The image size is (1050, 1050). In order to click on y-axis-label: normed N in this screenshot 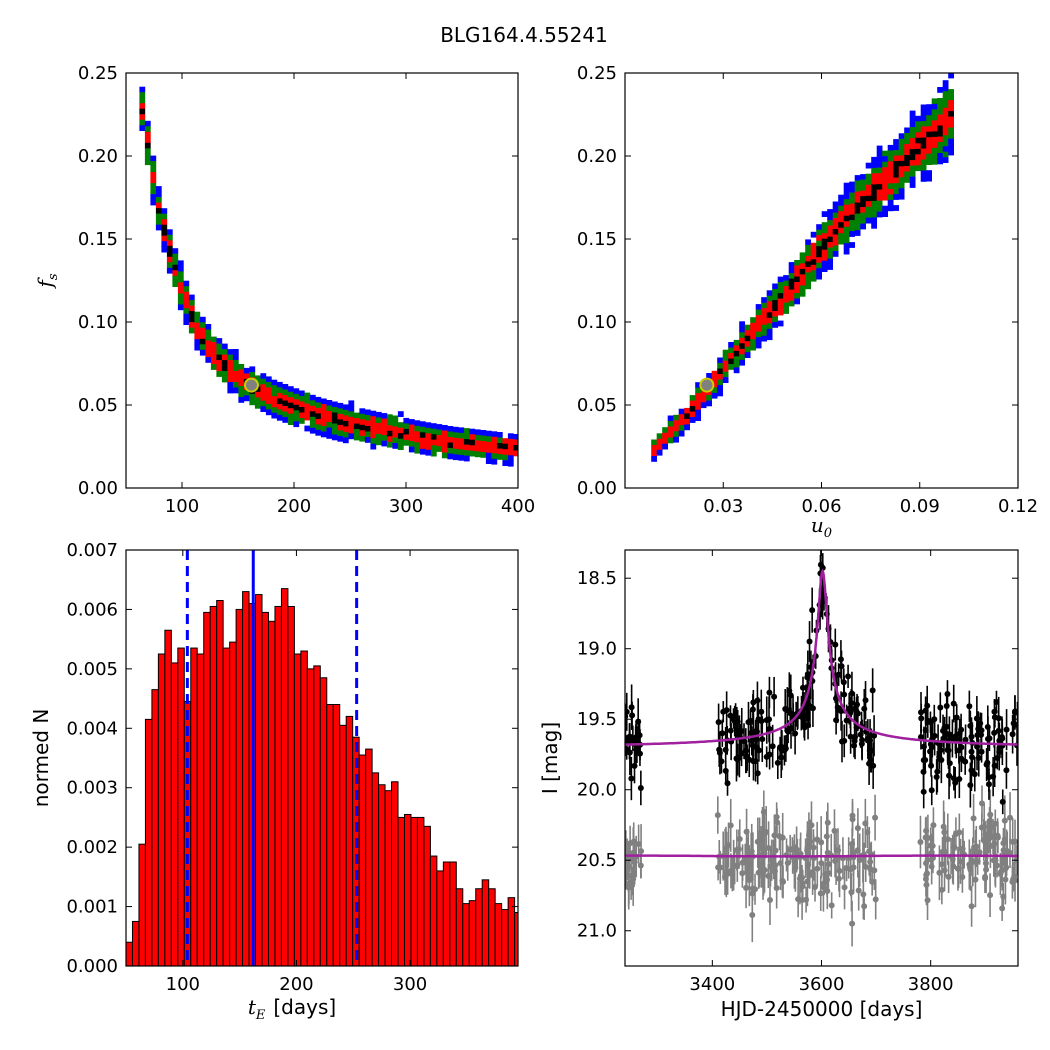, I will do `click(41, 758)`.